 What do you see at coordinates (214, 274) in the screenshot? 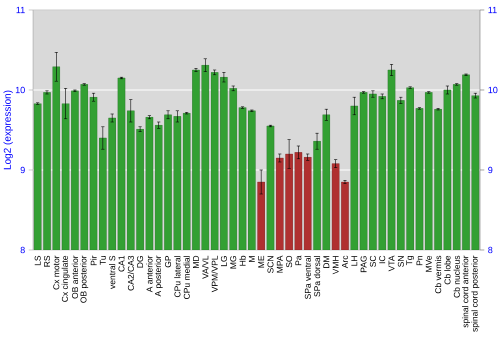
I see `x-tick-label: VPM/VPL` at bounding box center [214, 274].